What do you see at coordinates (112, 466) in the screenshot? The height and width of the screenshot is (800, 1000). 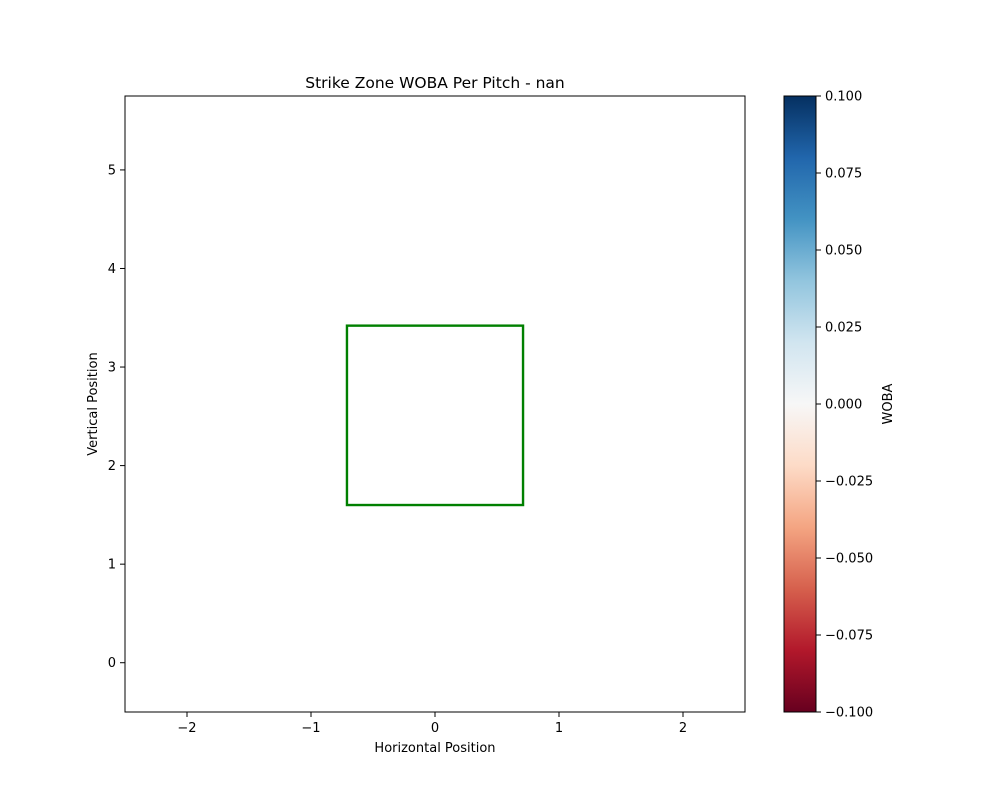 I see `y-tick-label: 2` at bounding box center [112, 466].